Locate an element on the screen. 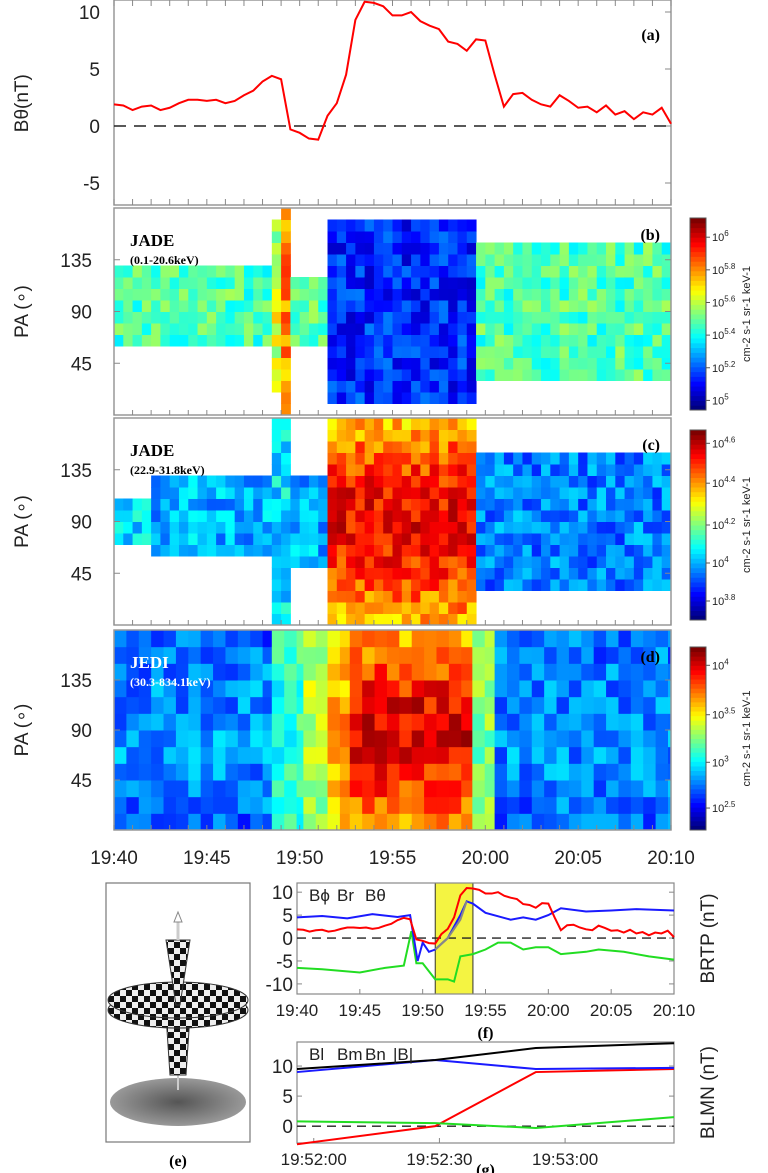 The height and width of the screenshot is (1173, 768). x-tick-label: 19:45 is located at coordinates (360, 1010).